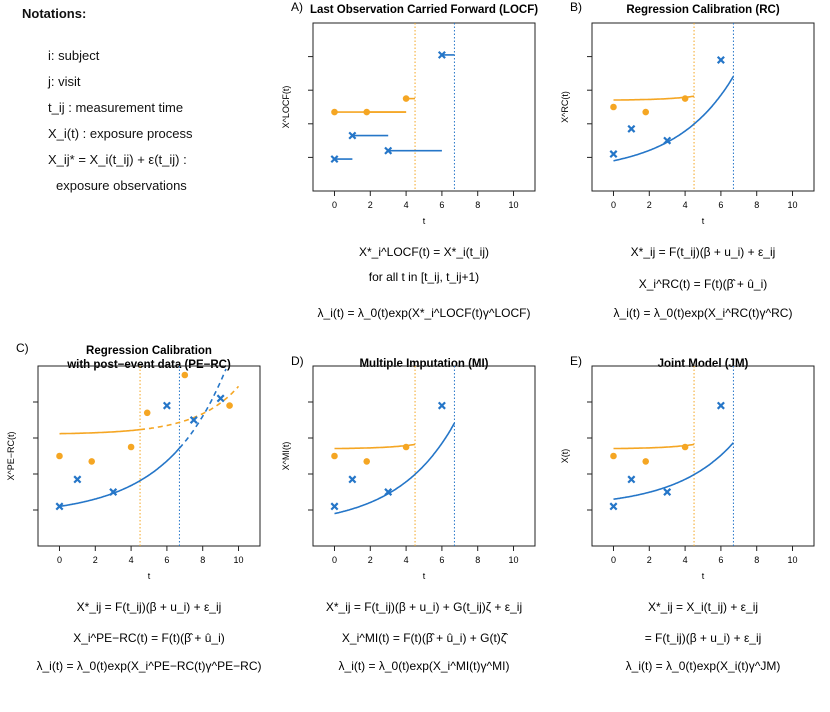  Describe the element at coordinates (286, 107) in the screenshot. I see `y-axis-label: X^LOCF(t)` at that location.